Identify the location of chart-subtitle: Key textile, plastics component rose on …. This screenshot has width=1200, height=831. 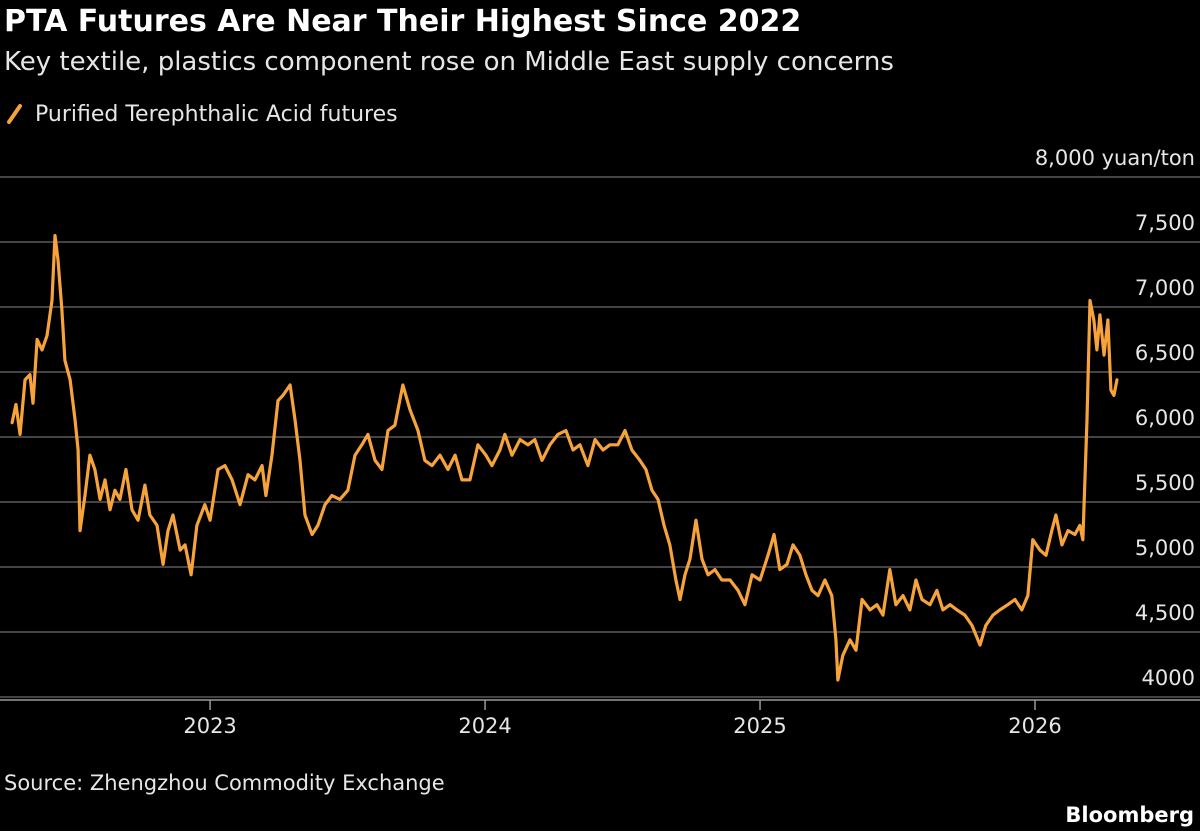
(449, 62).